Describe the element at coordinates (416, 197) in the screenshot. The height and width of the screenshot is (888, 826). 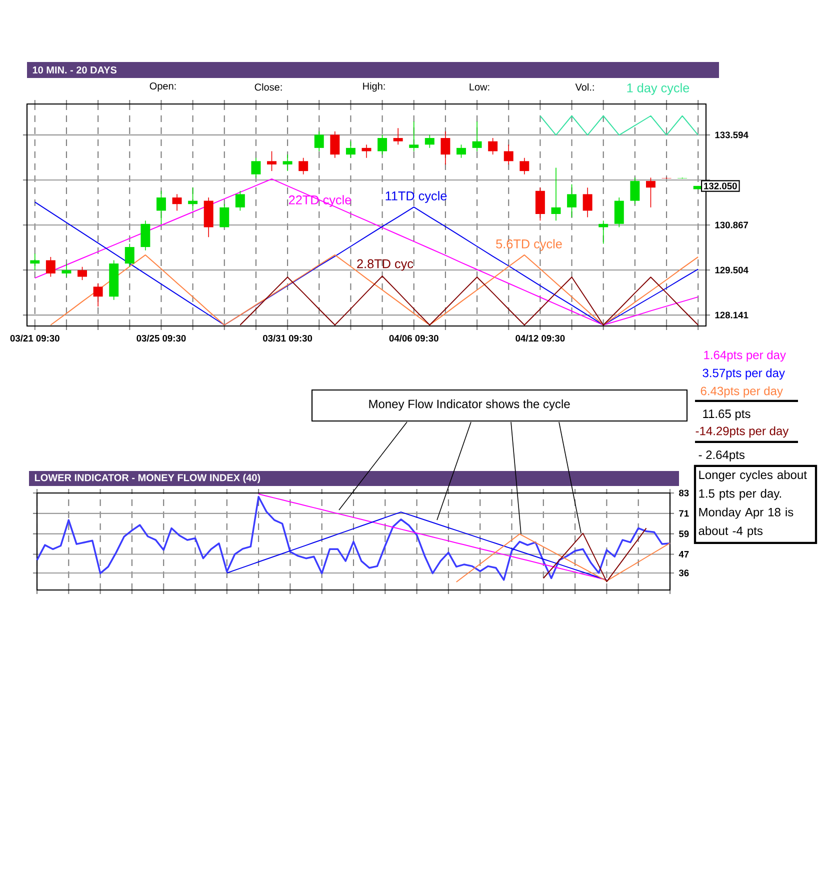
I see `annotation: 11TD cycle` at that location.